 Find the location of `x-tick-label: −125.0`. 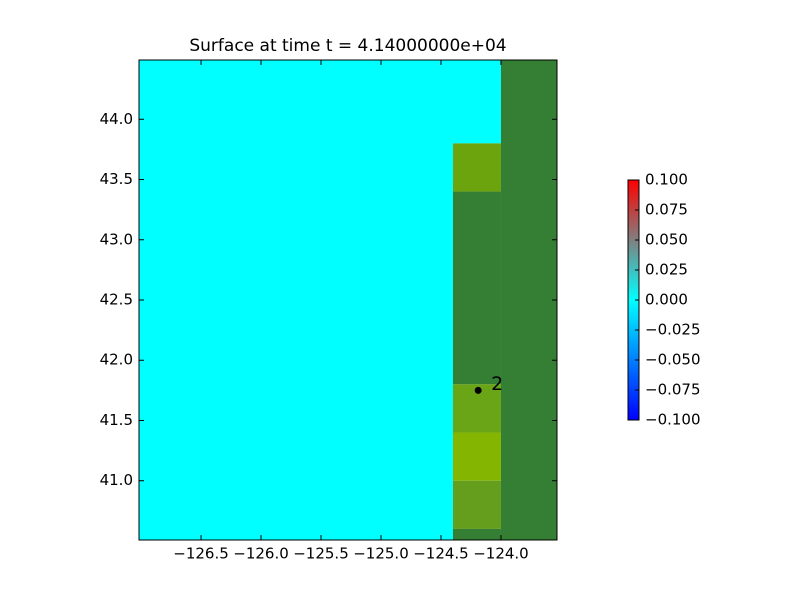

x-tick-label: −125.0 is located at coordinates (381, 554).